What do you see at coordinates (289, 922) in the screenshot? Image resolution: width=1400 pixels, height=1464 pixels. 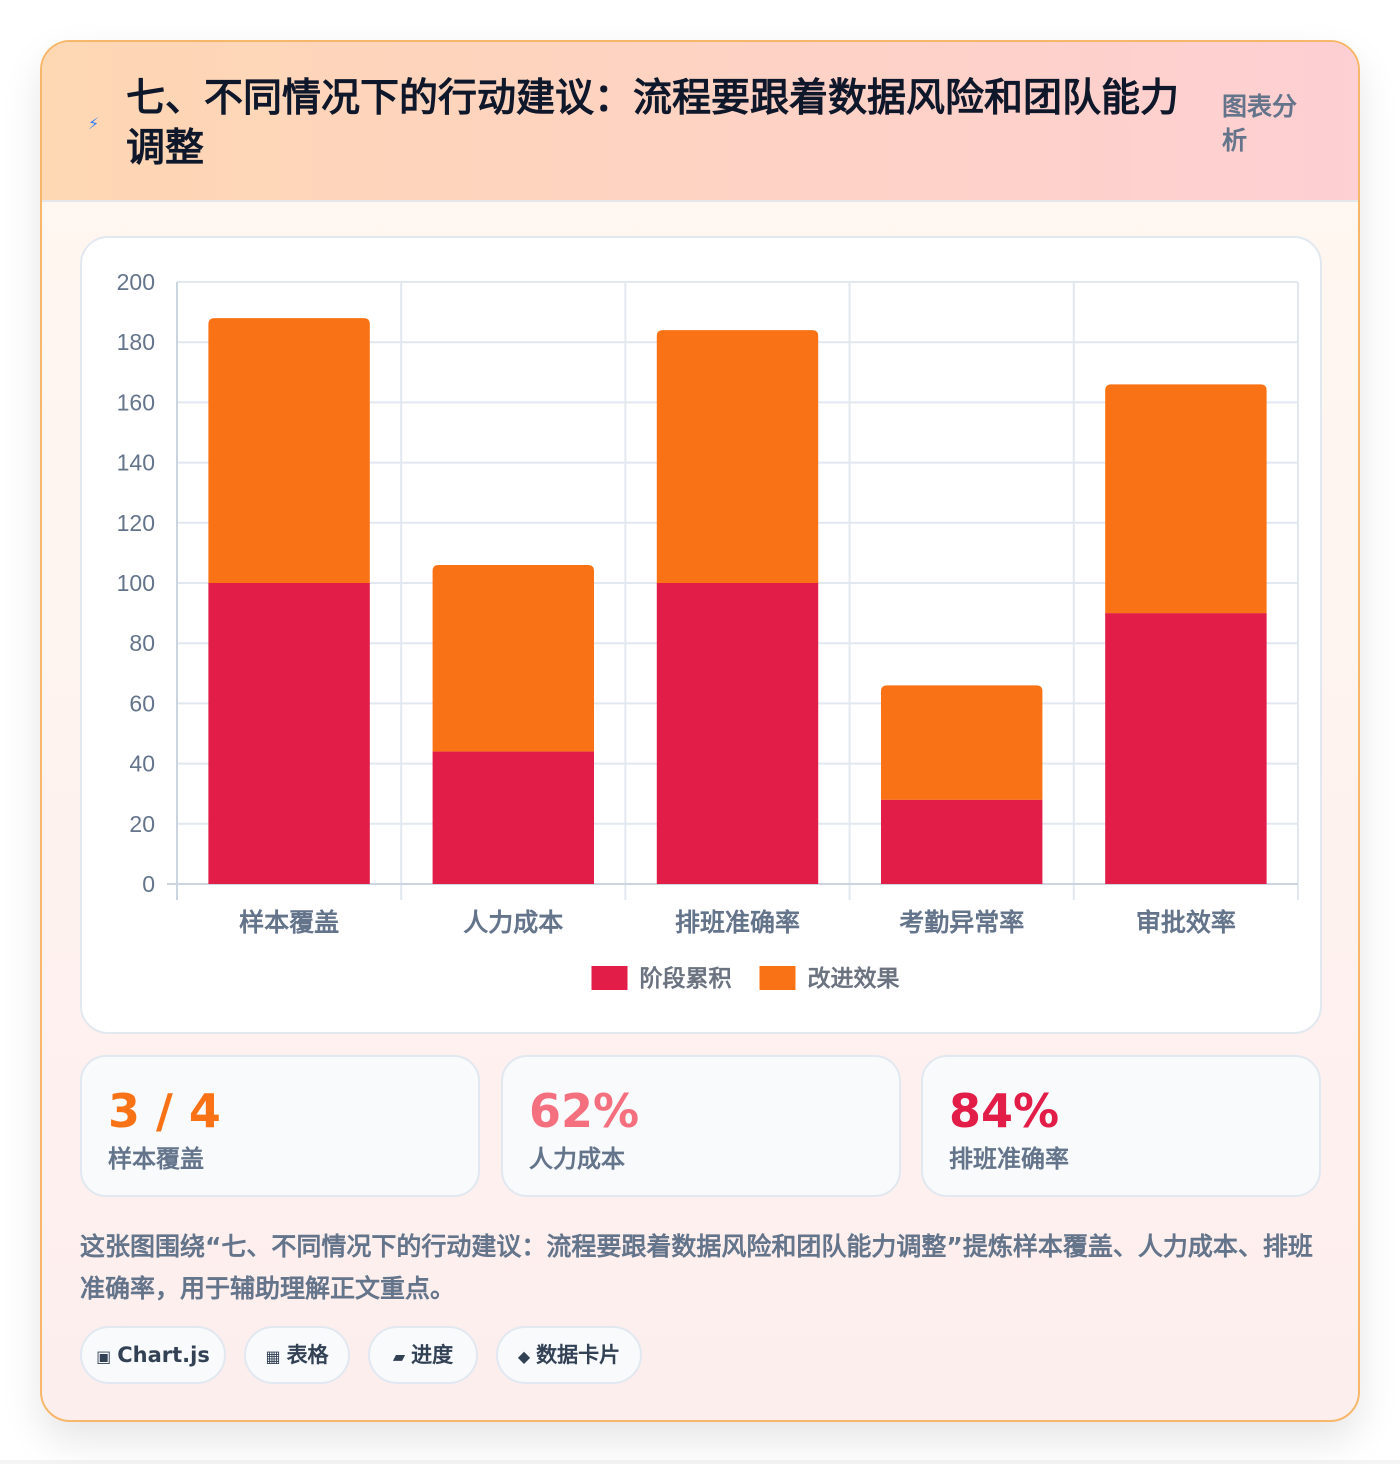 I see `x-tick-label: 样本覆盖` at bounding box center [289, 922].